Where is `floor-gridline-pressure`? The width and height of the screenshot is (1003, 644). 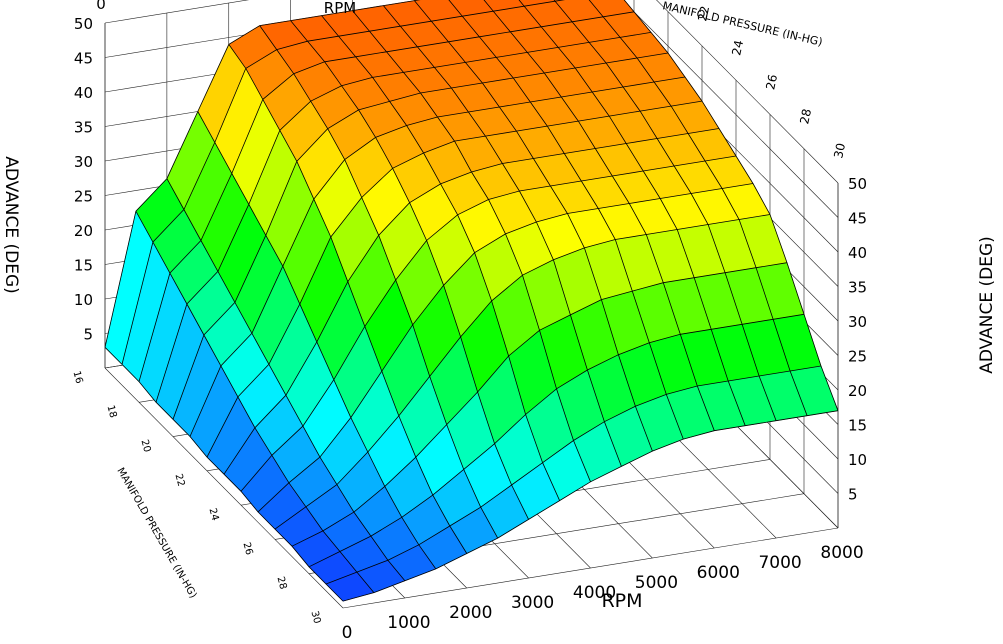
floor-gridline-pressure is located at coordinates (590, 568).